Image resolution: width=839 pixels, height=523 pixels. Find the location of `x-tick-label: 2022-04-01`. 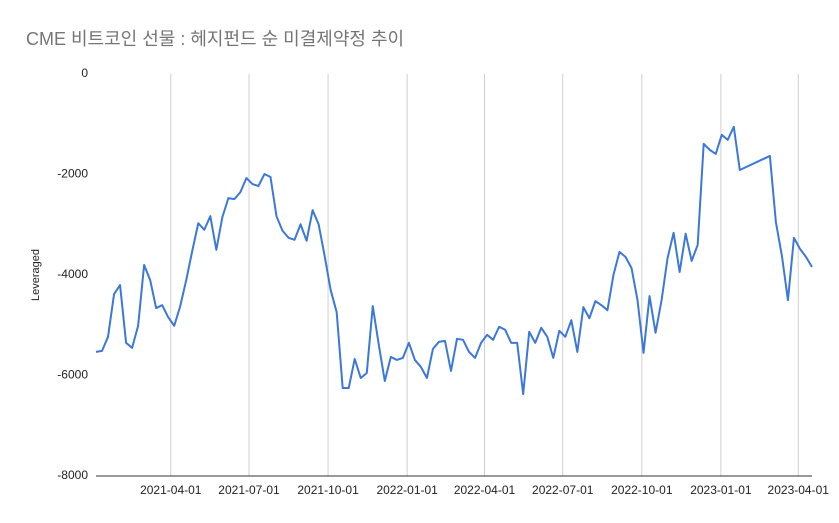

x-tick-label: 2022-04-01 is located at coordinates (485, 490).